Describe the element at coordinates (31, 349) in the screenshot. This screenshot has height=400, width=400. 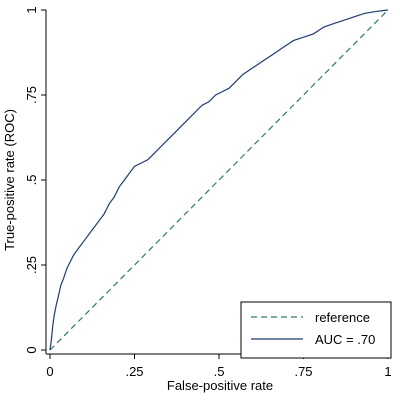
I see `y-tick-label: 0` at that location.